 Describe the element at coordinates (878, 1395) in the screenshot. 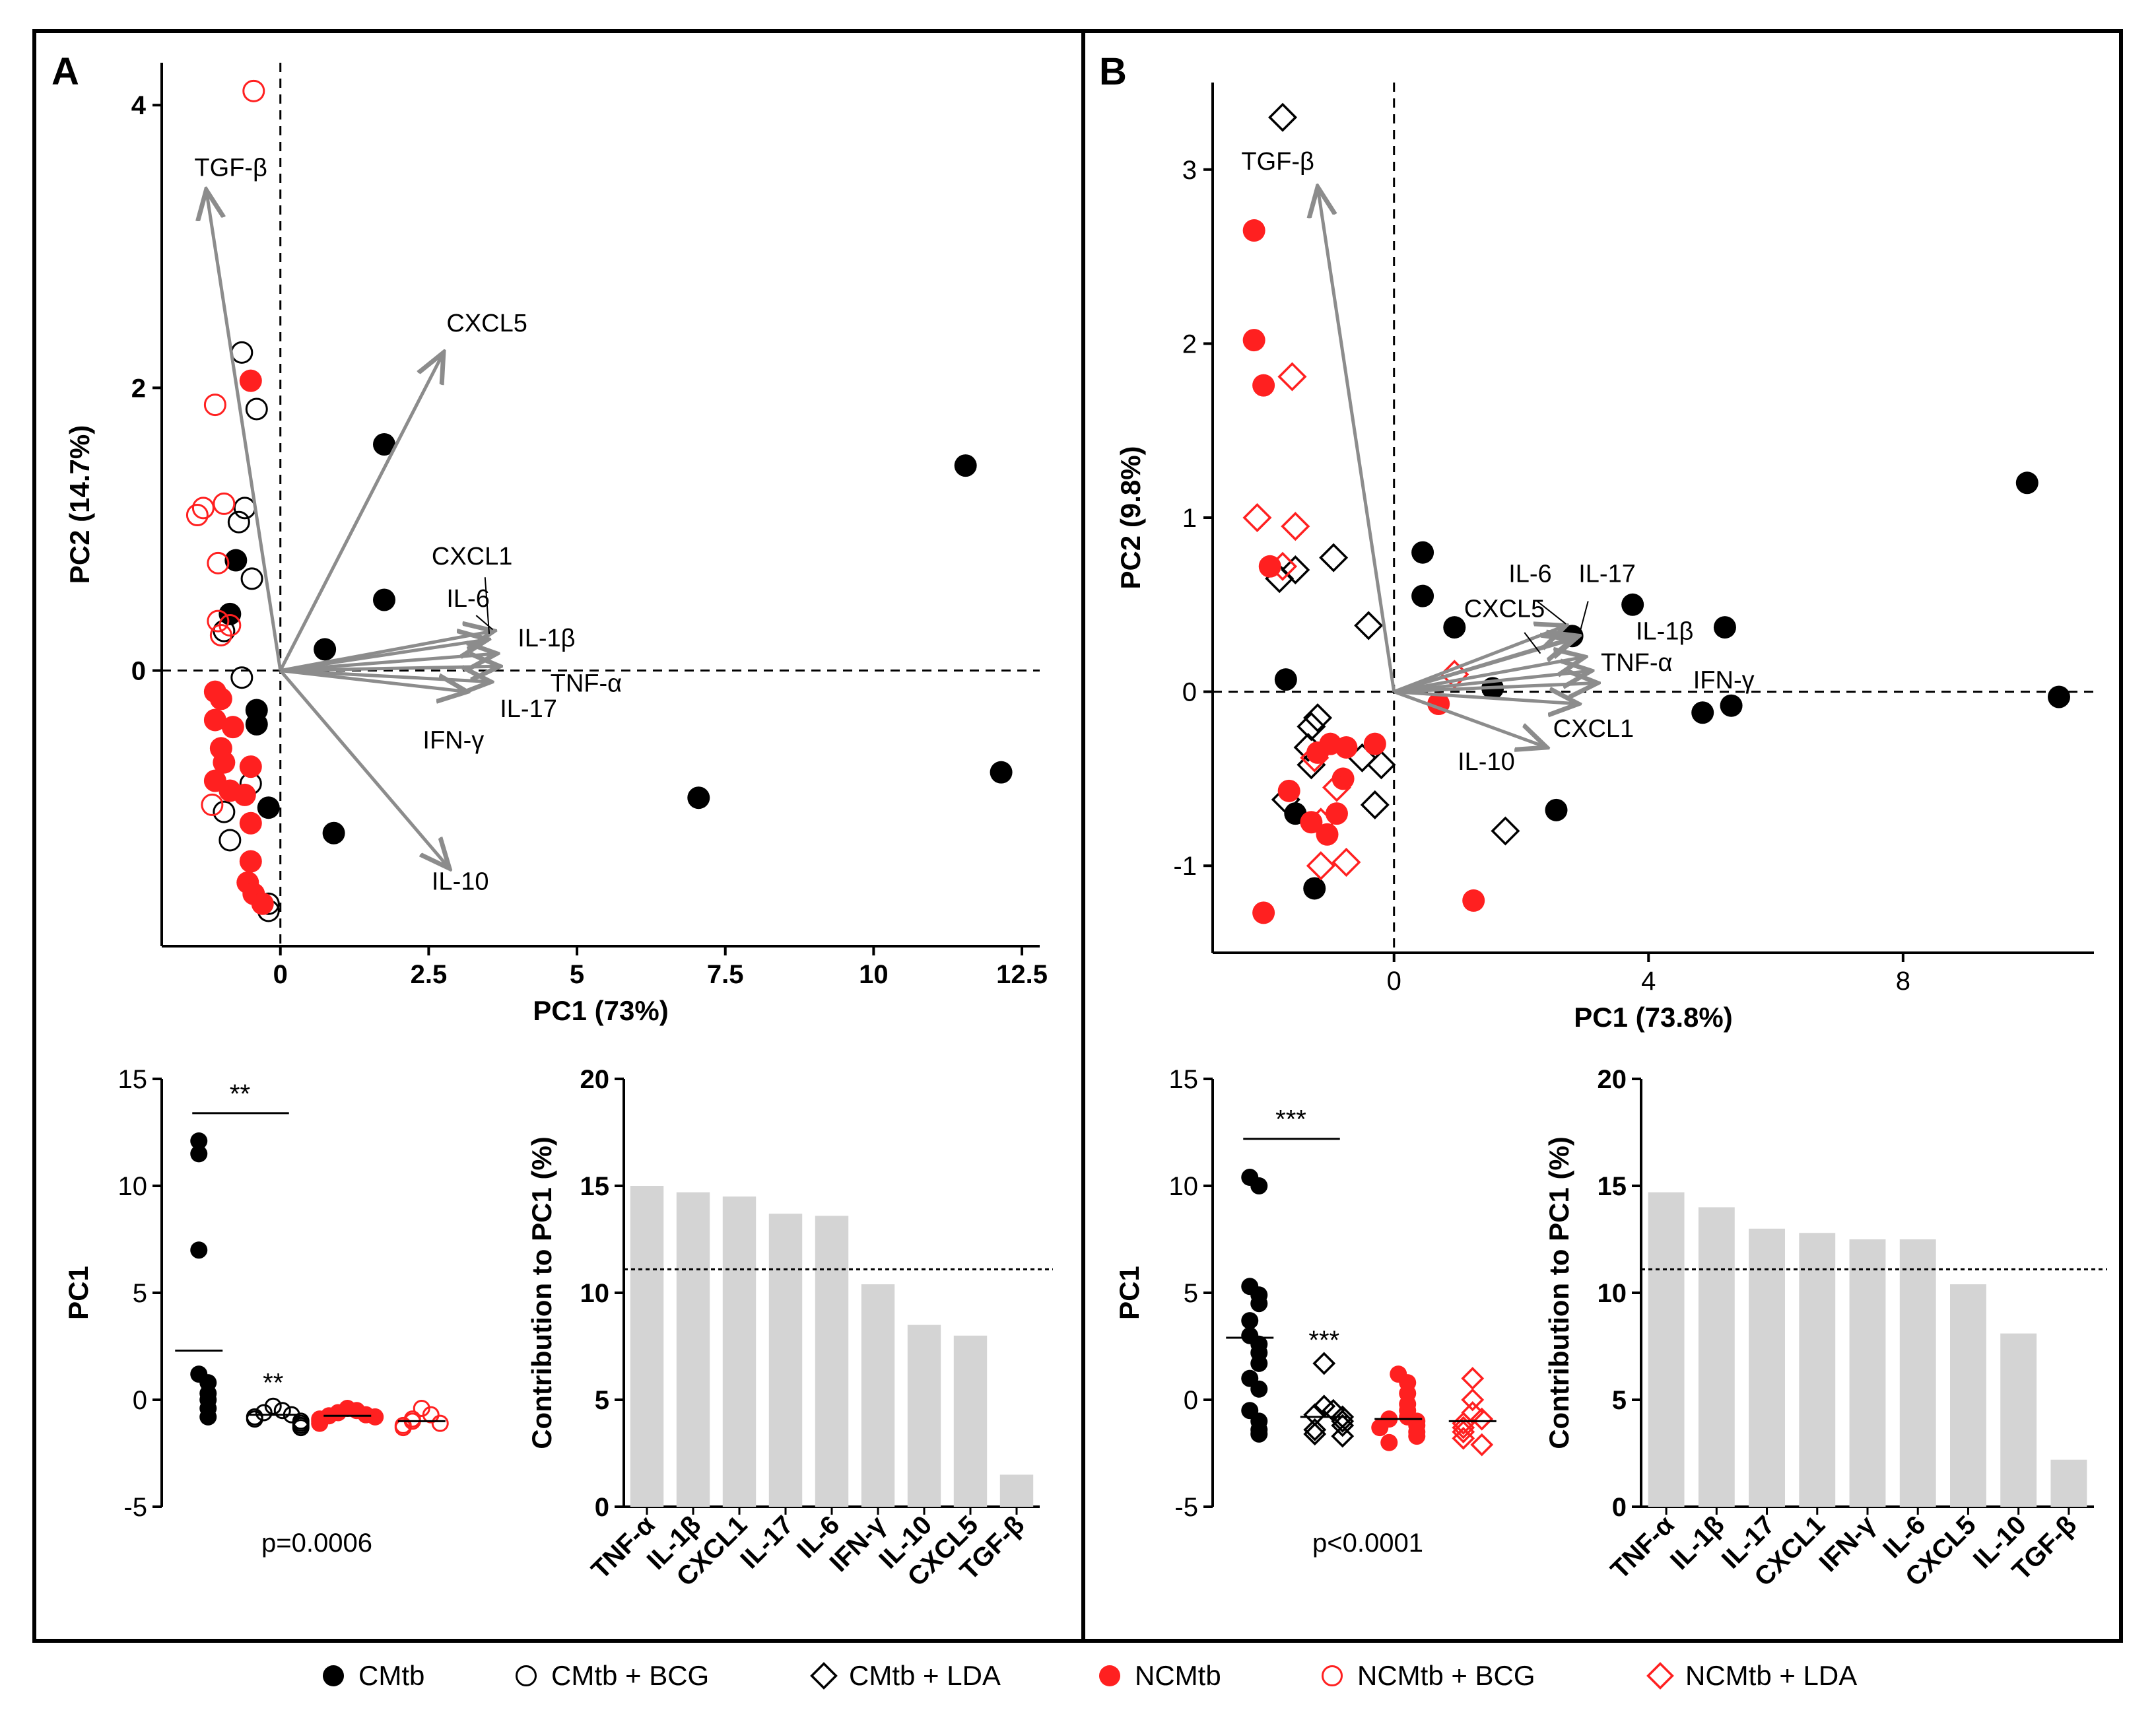

I see `bar-ifn` at that location.